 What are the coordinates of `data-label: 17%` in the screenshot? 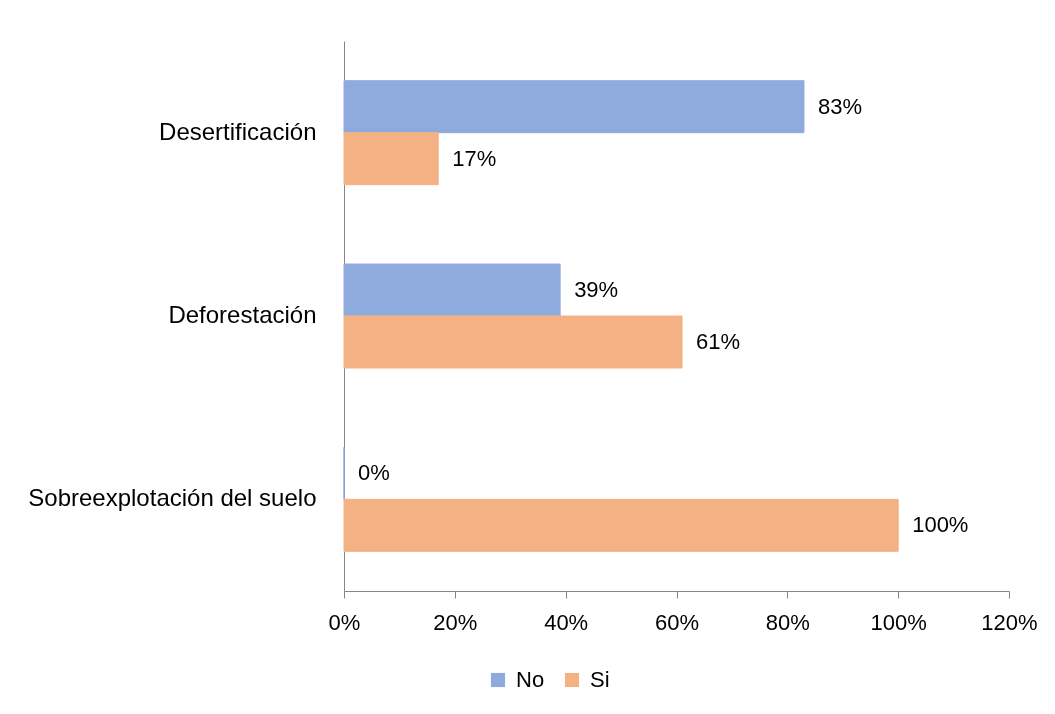 It's located at (474, 158).